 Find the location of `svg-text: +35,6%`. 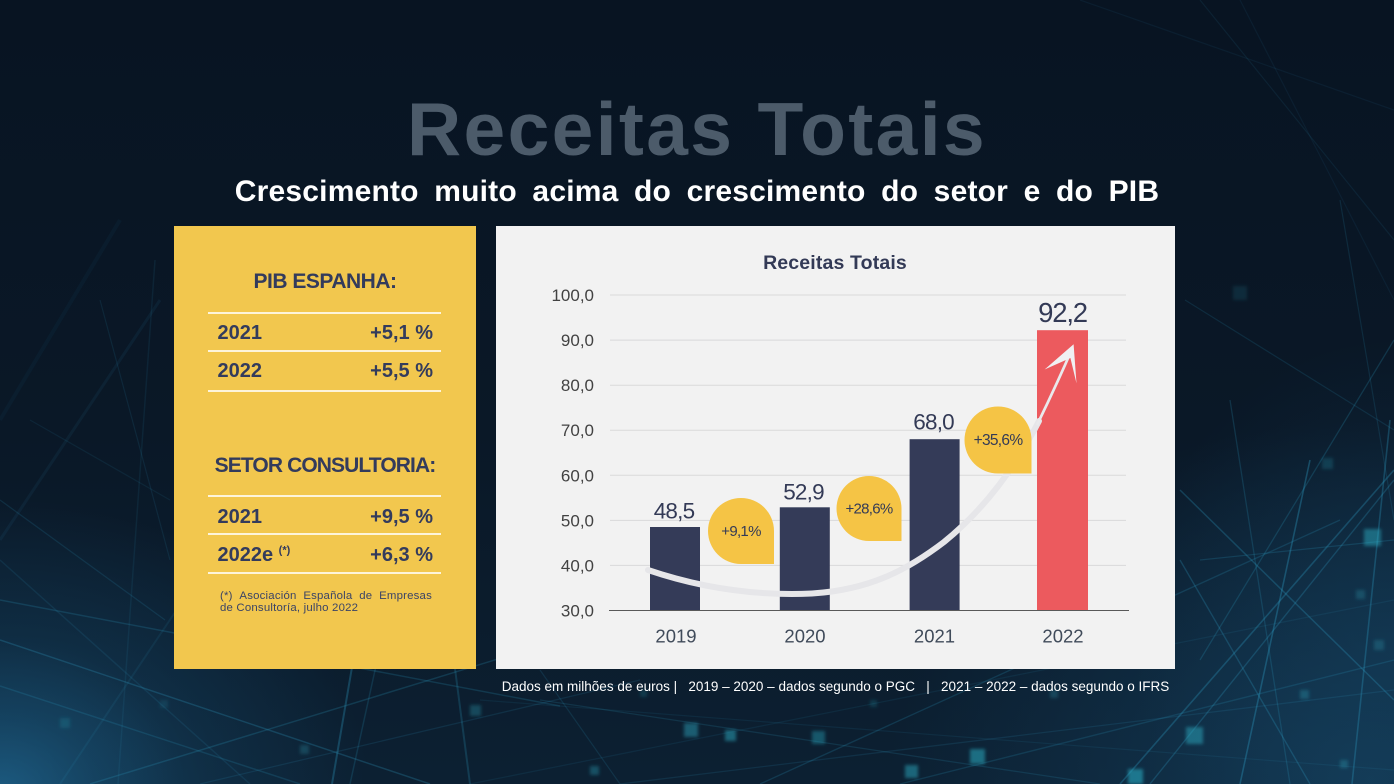

svg-text: +35,6% is located at coordinates (999, 440).